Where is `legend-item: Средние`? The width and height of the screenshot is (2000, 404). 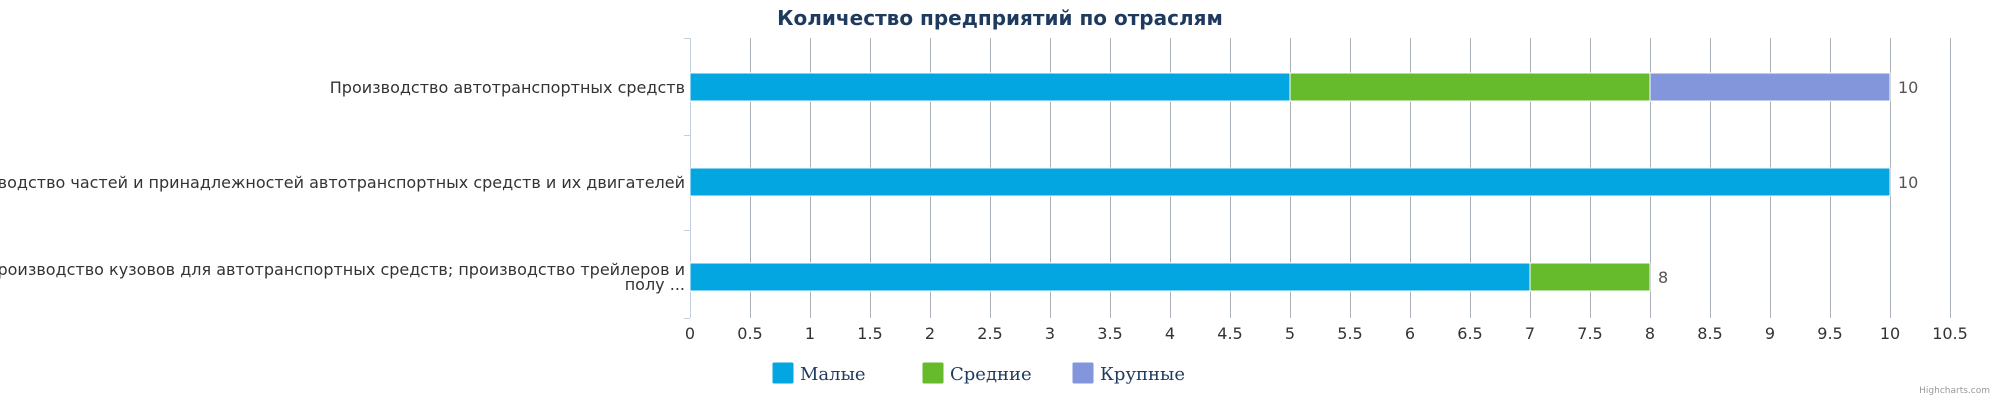 legend-item: Средние is located at coordinates (976, 373).